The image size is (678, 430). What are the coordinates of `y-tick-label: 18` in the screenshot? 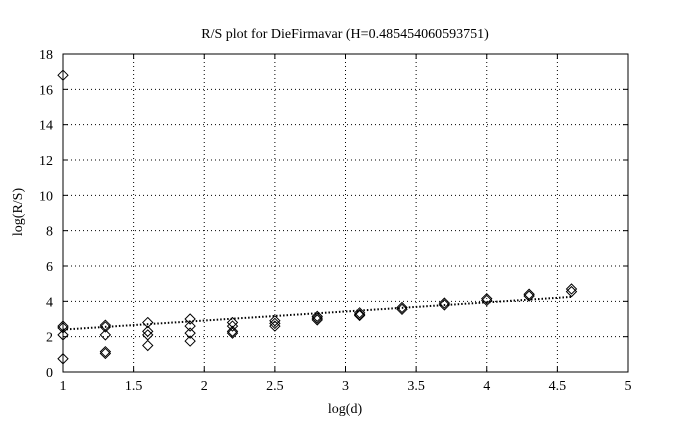 It's located at (46, 55).